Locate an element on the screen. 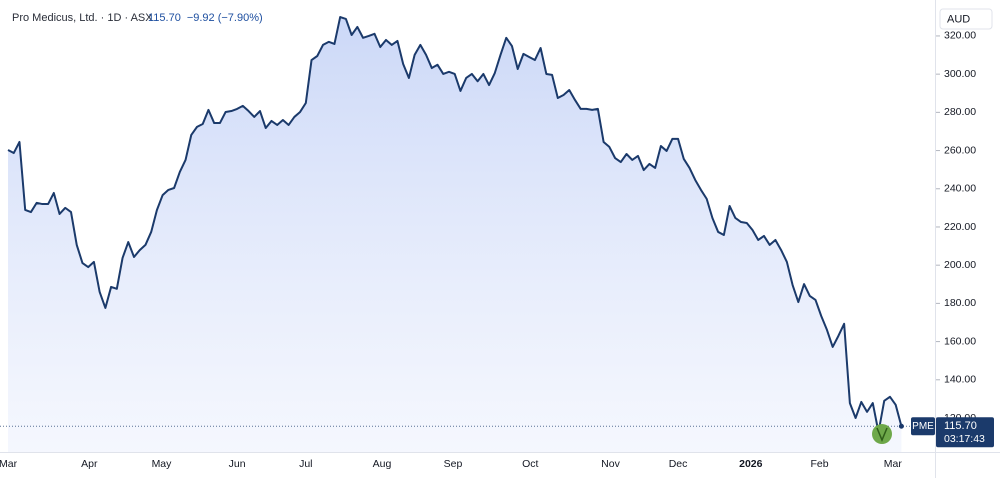  y-tick-label: 260.00 is located at coordinates (960, 150).